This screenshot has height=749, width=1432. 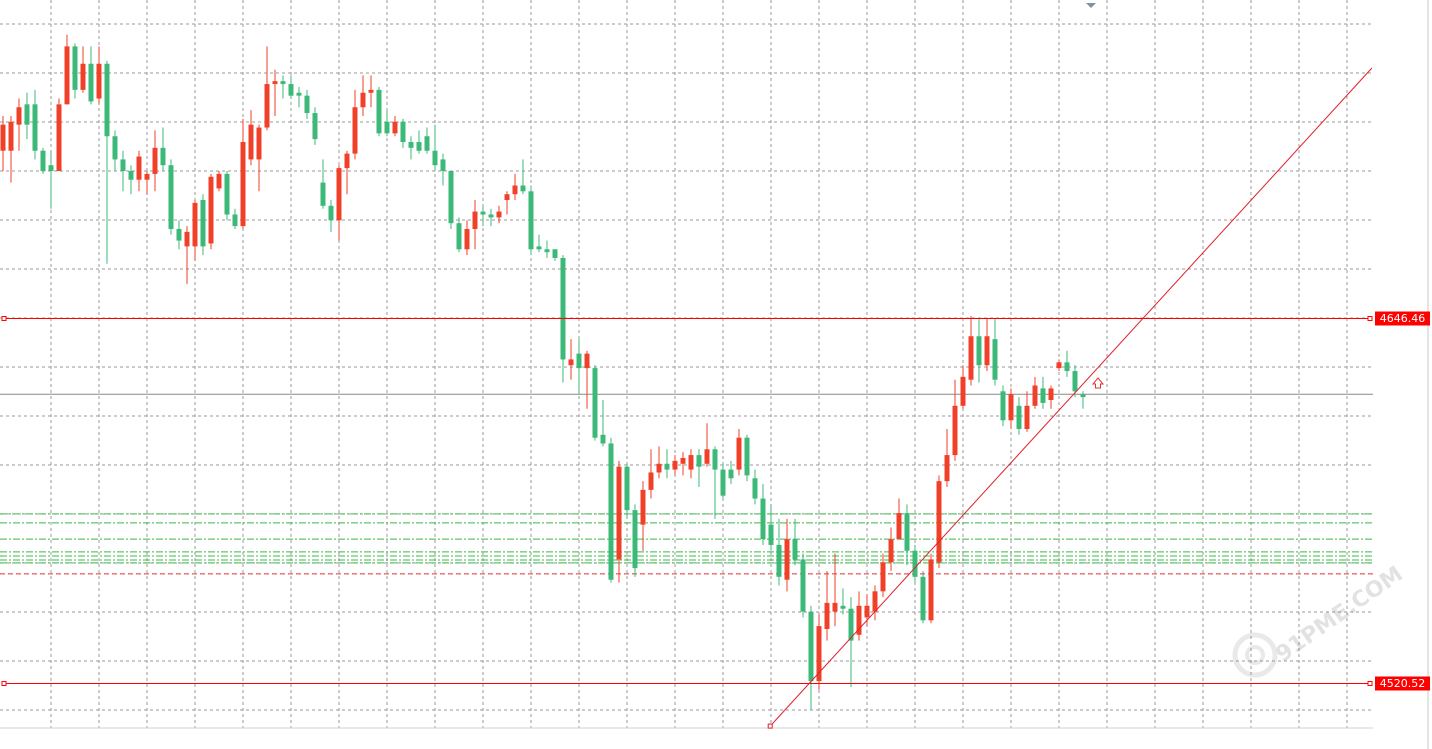 What do you see at coordinates (1255, 655) in the screenshot?
I see `watermark-logo` at bounding box center [1255, 655].